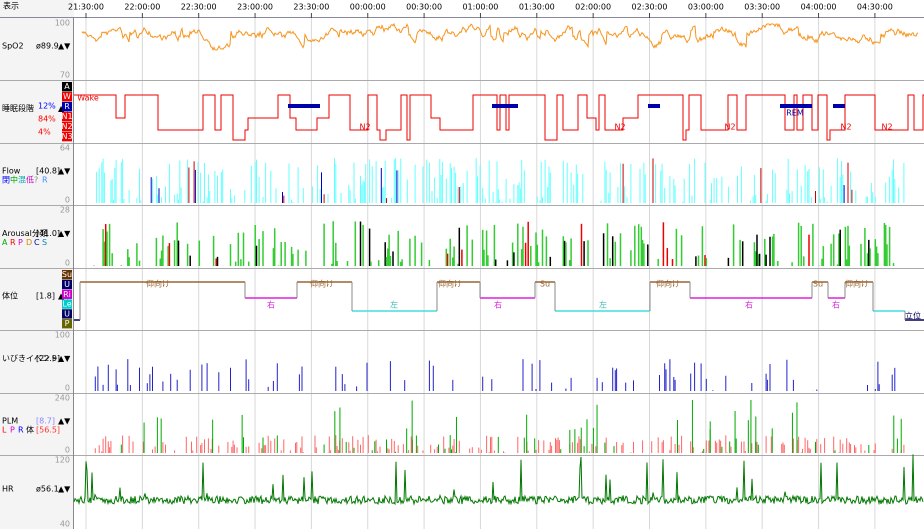 Image resolution: width=924 pixels, height=529 pixels. Describe the element at coordinates (818, 284) in the screenshot. I see `position-annotation: Su` at that location.